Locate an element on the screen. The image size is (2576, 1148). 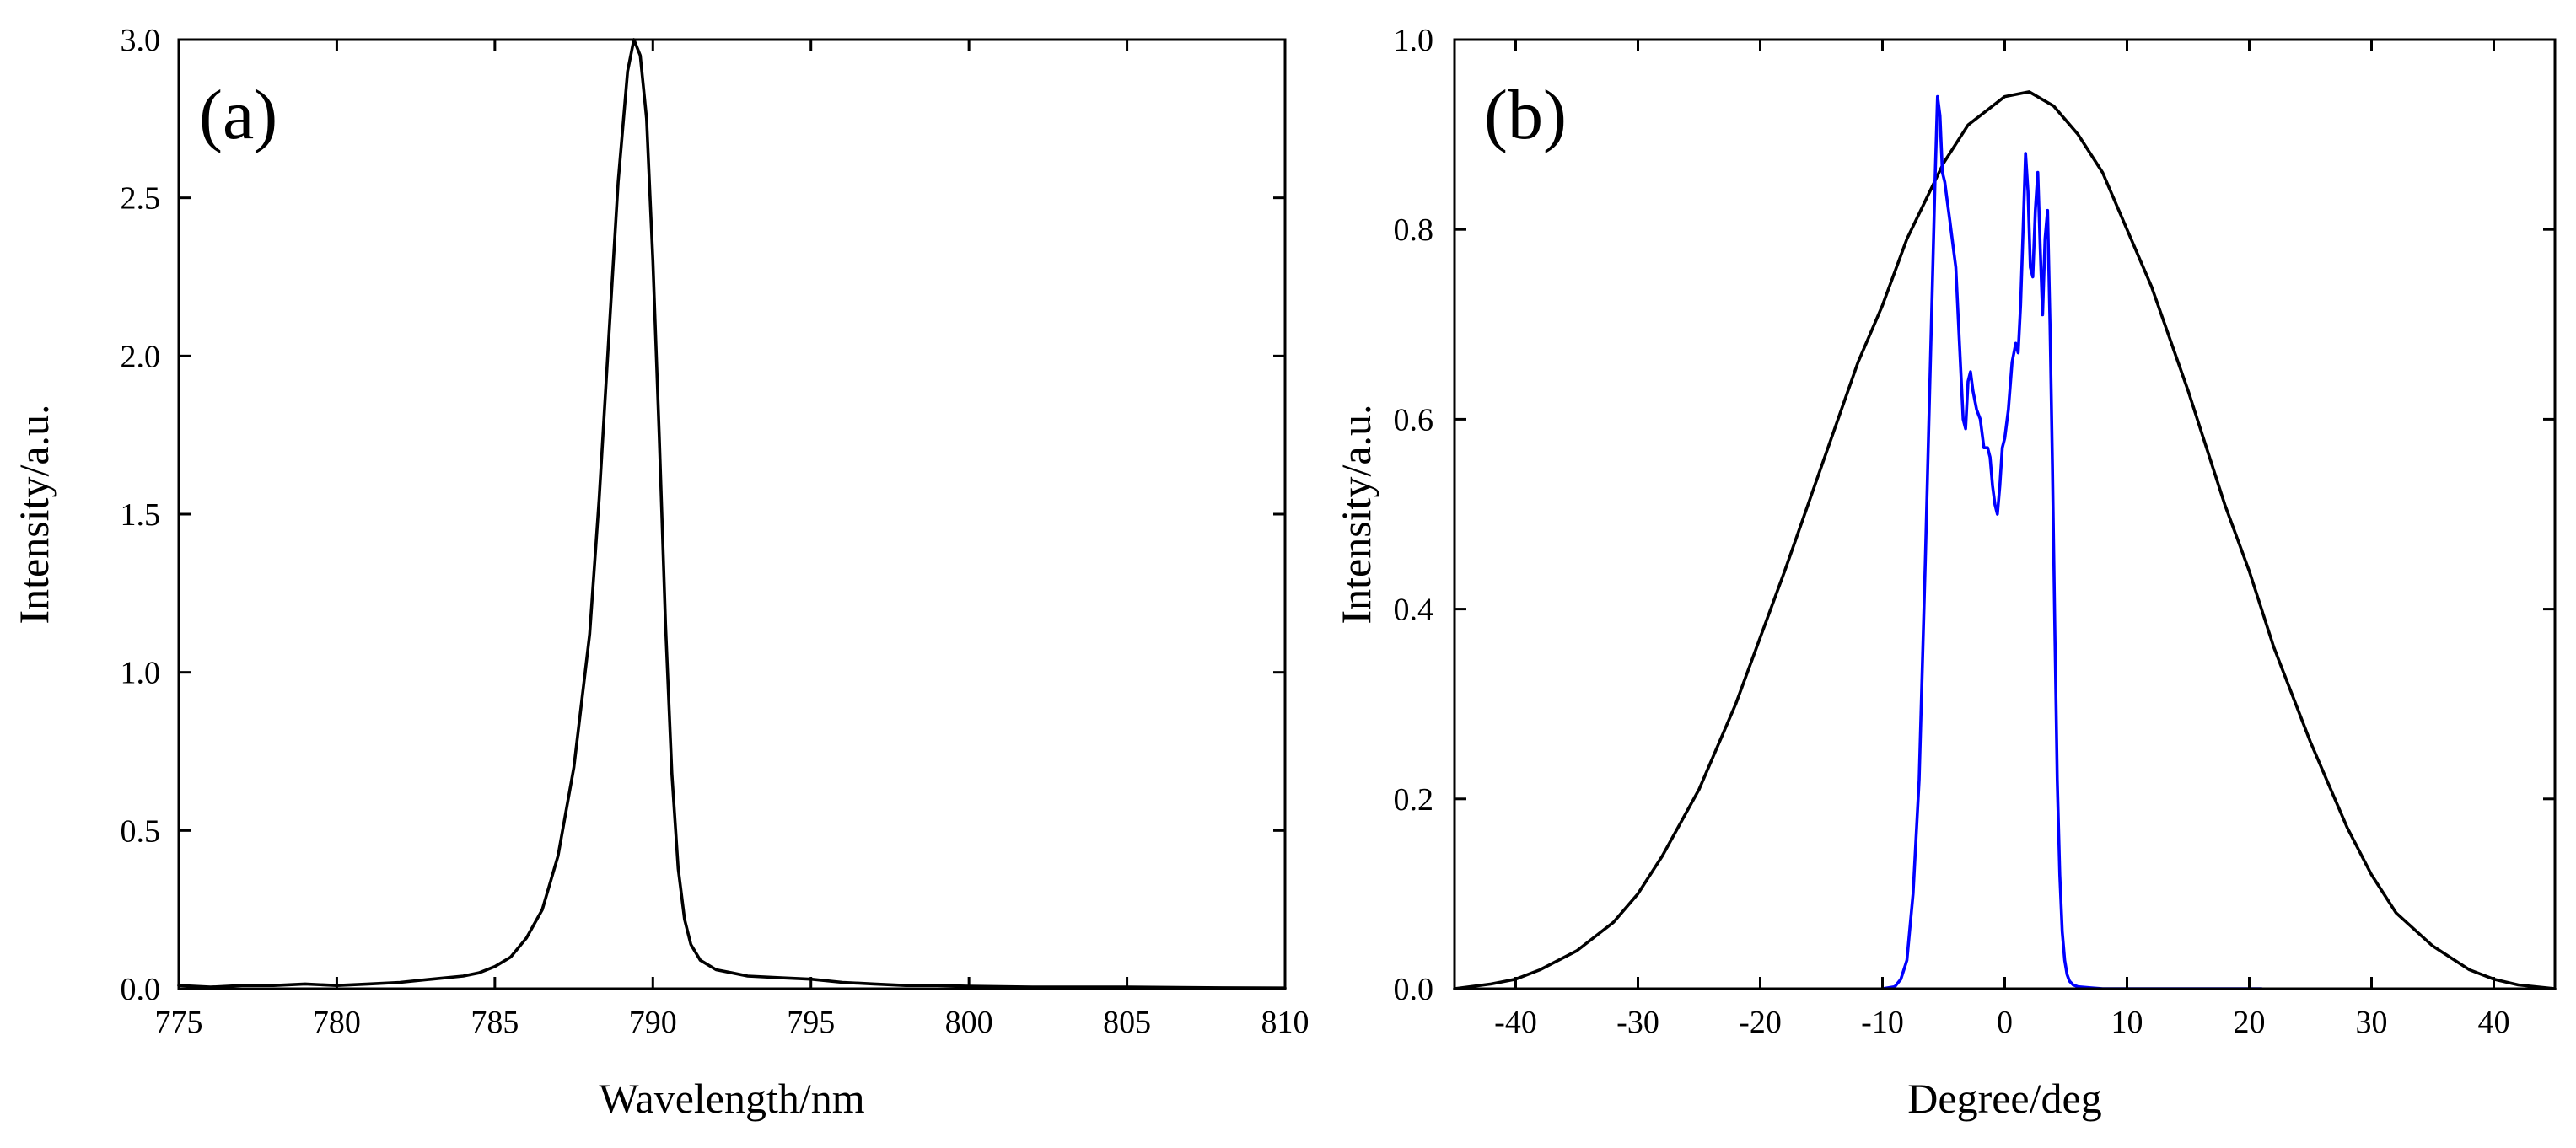
panel-b-ytick-label: 0.4 is located at coordinates (1414, 610).